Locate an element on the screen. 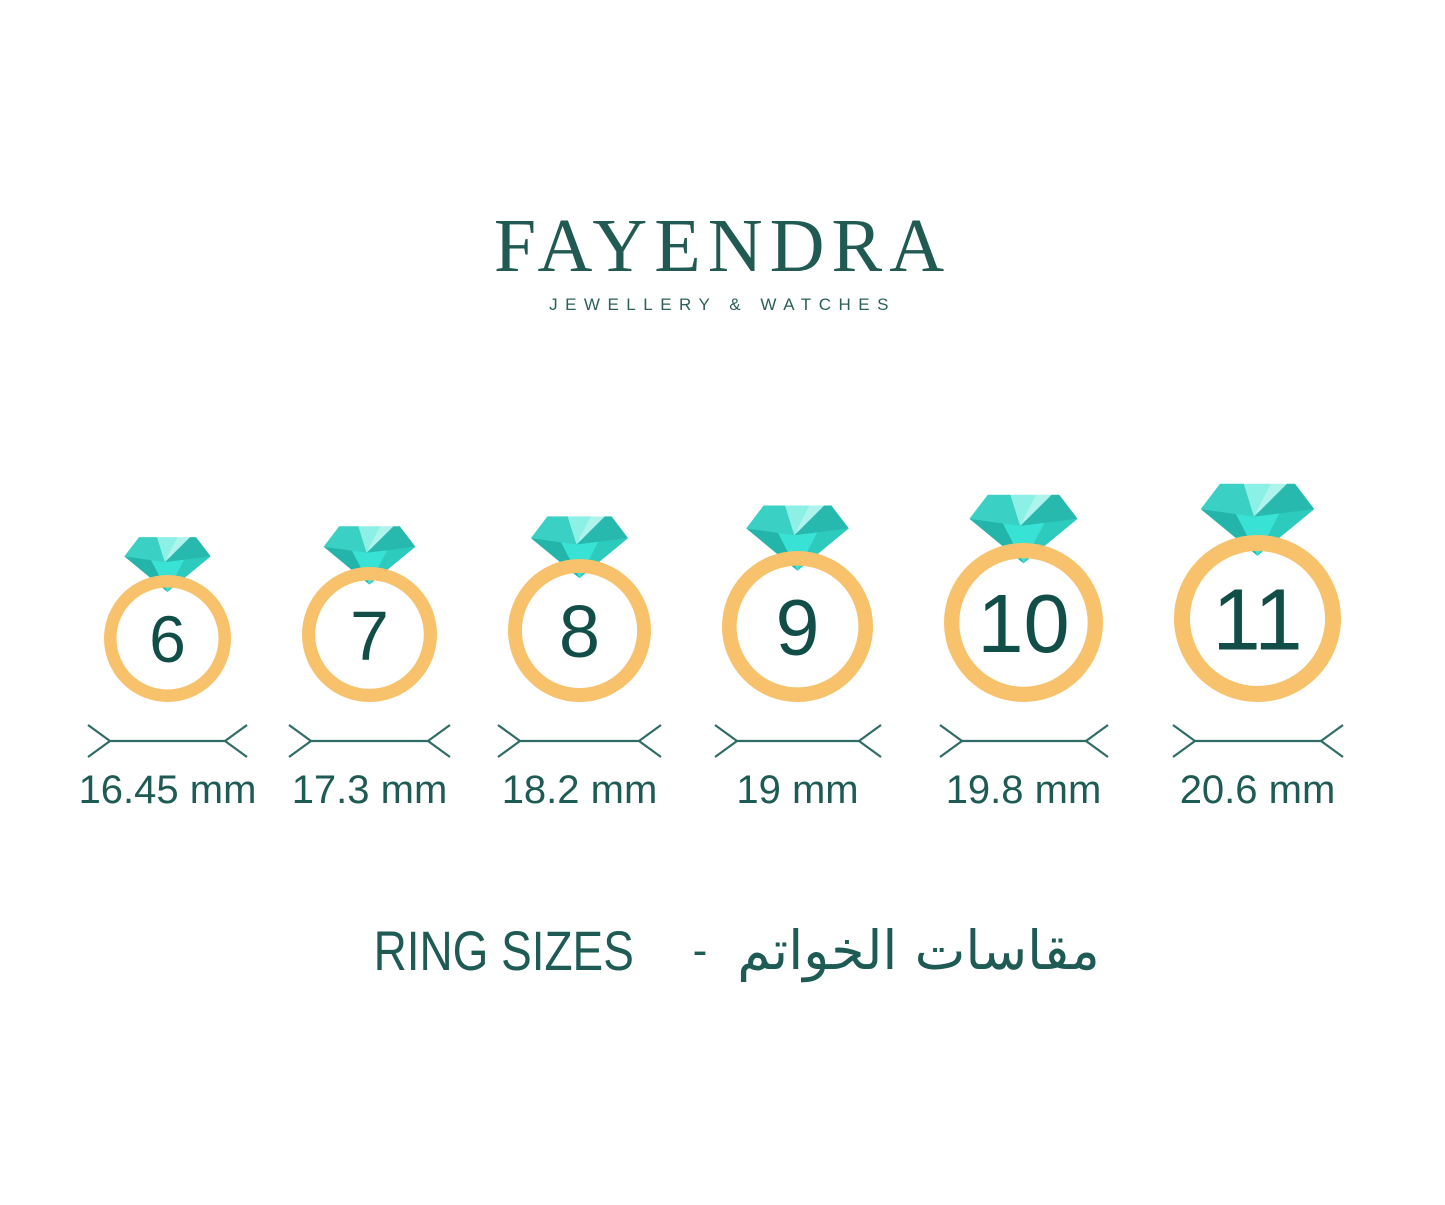 The width and height of the screenshot is (1445, 1205). ring-item-size-11: 11 20.6 mm is located at coordinates (1258, 646).